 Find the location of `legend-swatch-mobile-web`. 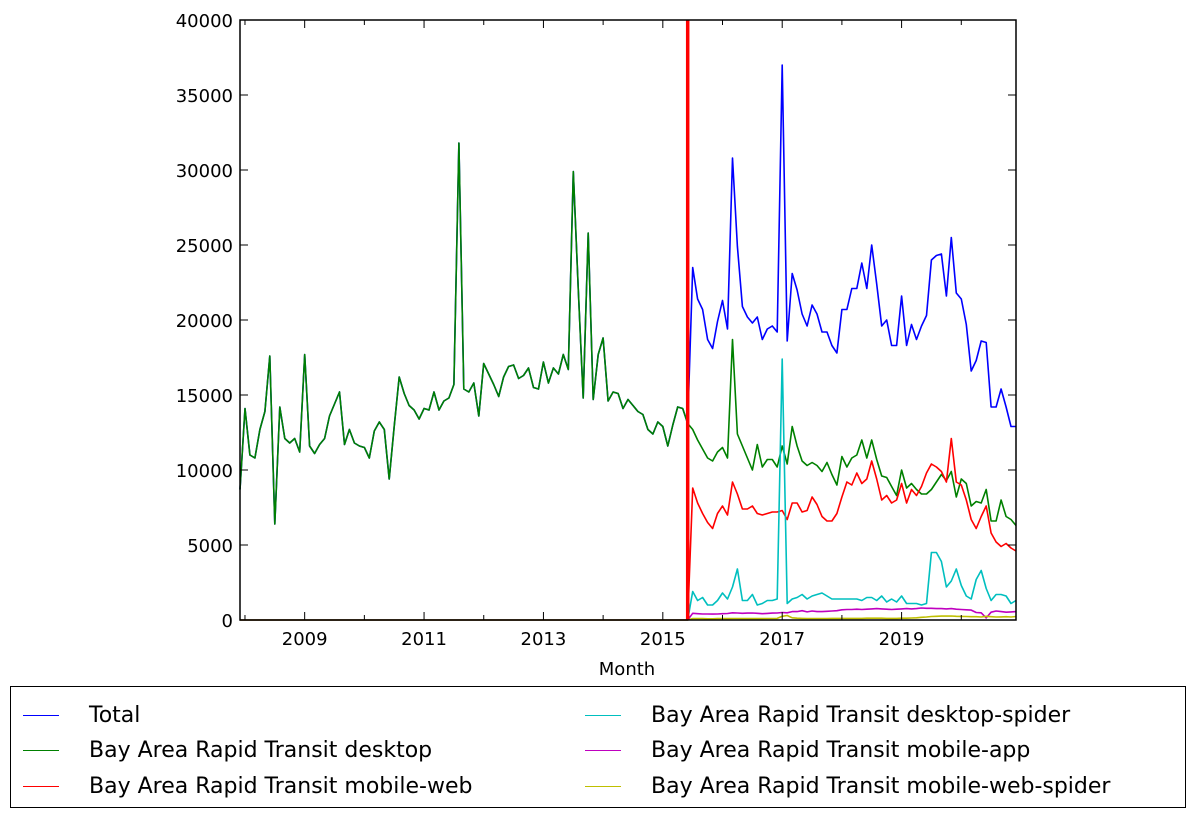

legend-swatch-mobile-web is located at coordinates (41, 786).